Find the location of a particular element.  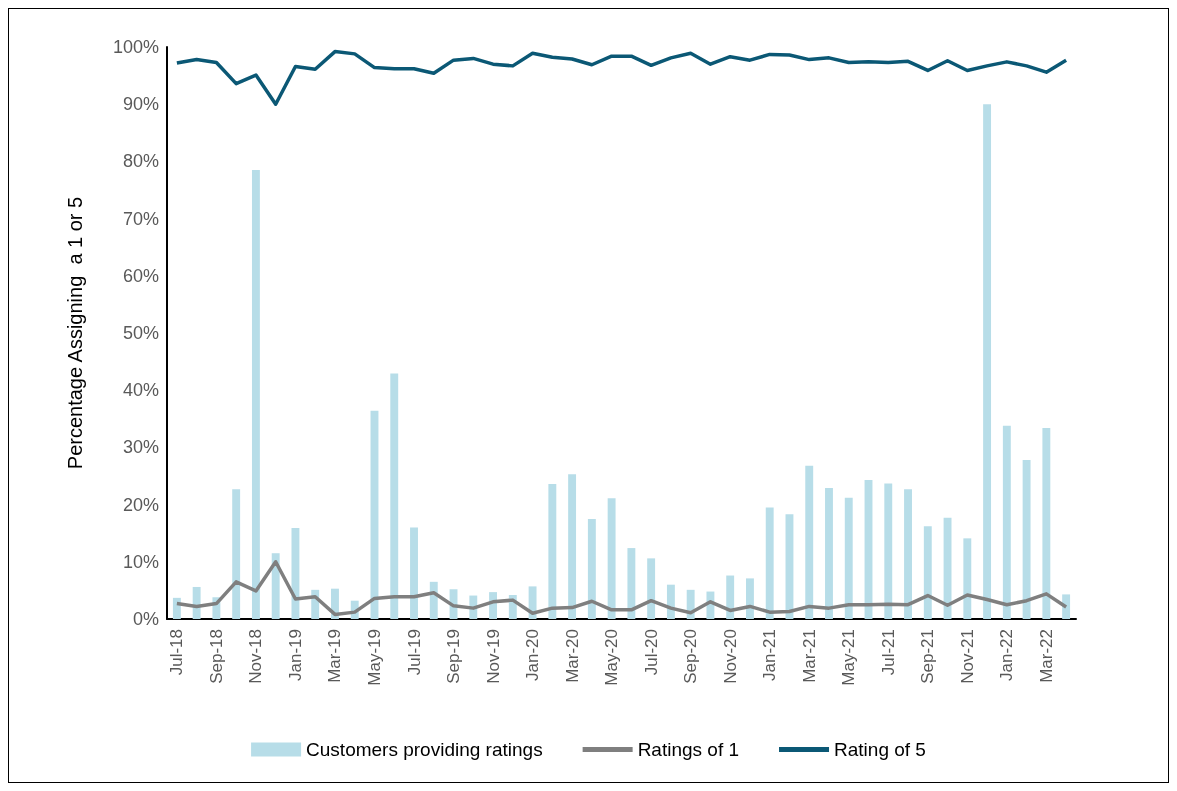

x-tick-label: Jan-19 is located at coordinates (295, 655).